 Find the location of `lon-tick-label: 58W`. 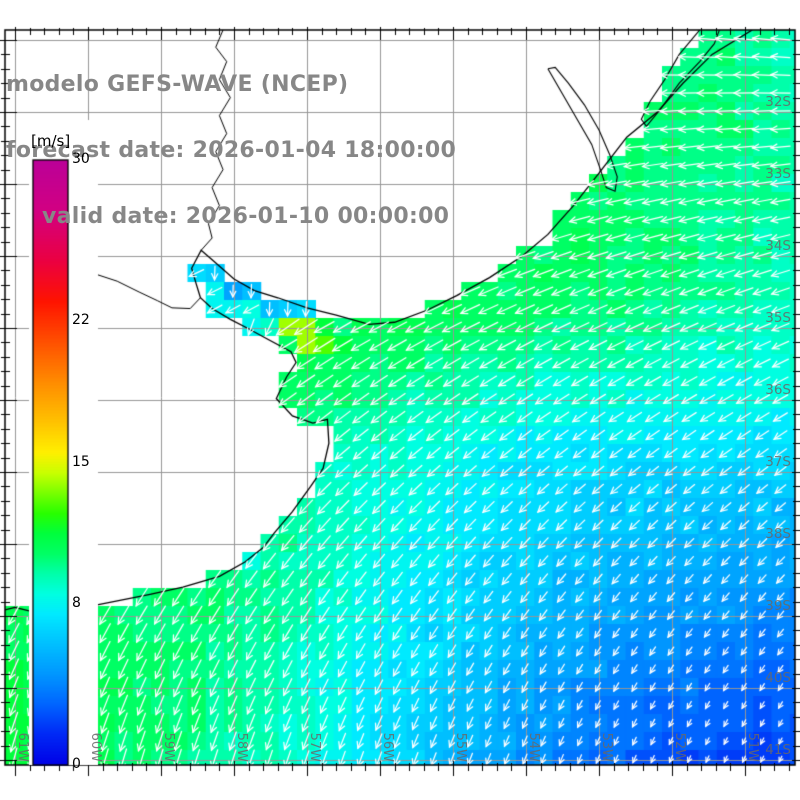

lon-tick-label: 58W is located at coordinates (241, 747).